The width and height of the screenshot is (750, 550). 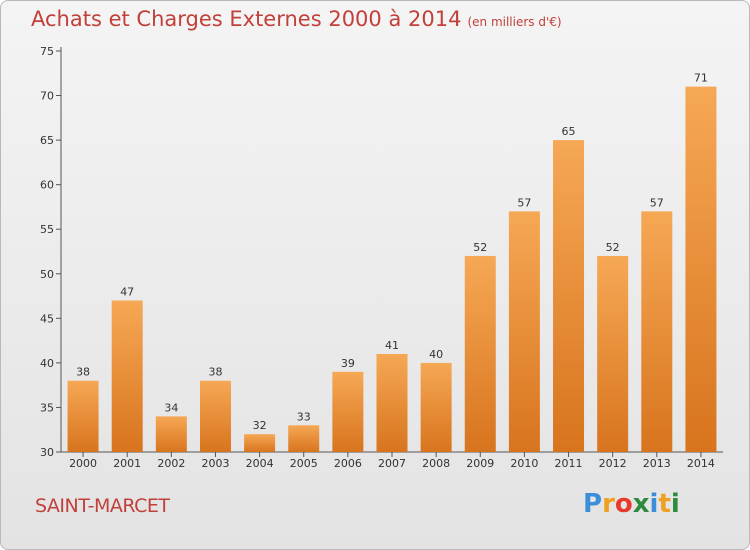 I want to click on data-label: 40, so click(x=436, y=354).